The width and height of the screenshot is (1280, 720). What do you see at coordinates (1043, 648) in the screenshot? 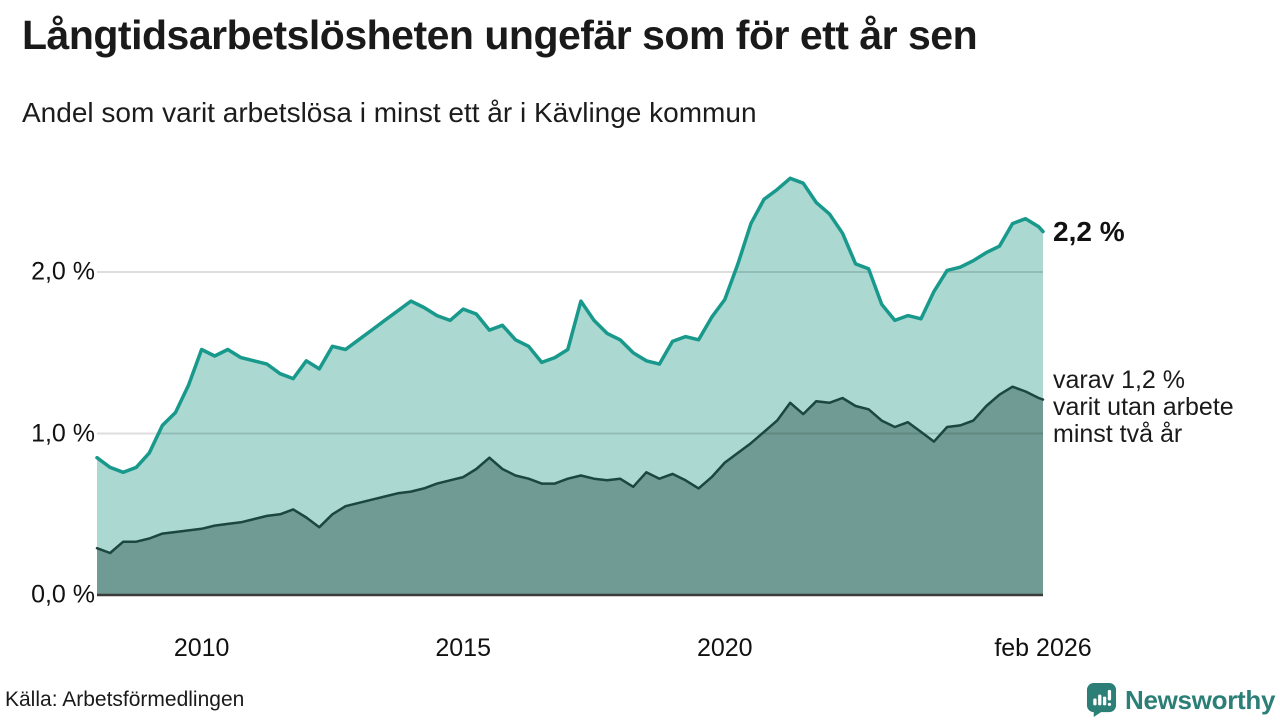
I see `x-tick-label: feb 2026` at bounding box center [1043, 648].